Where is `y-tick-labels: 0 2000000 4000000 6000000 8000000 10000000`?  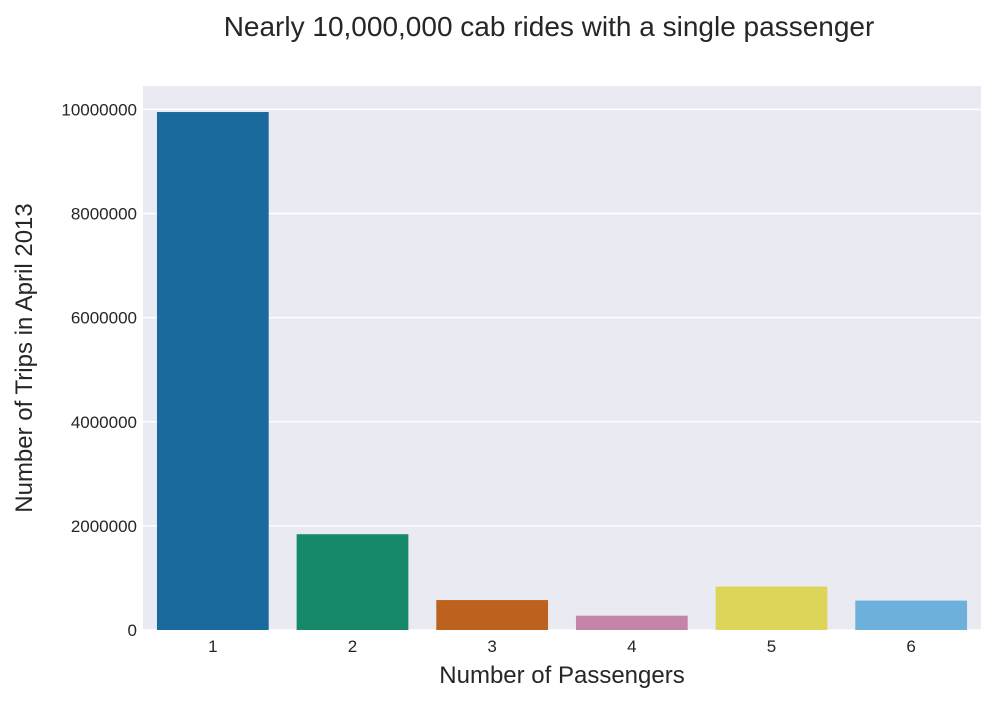
y-tick-labels: 0 2000000 4000000 6000000 8000000 10000000 is located at coordinates (99, 370).